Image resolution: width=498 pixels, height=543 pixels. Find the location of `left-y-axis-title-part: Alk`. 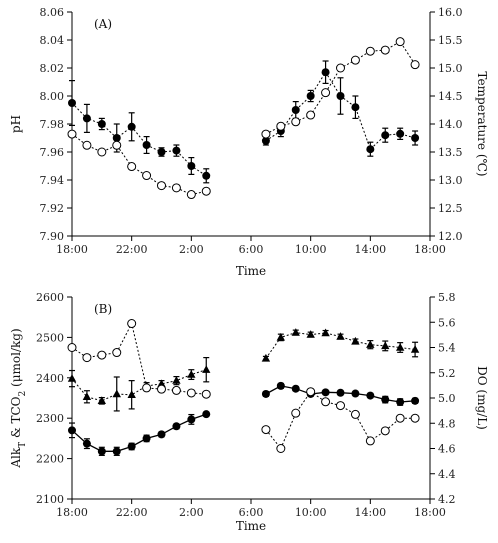

left-y-axis-title-part: Alk is located at coordinates (16, 458).